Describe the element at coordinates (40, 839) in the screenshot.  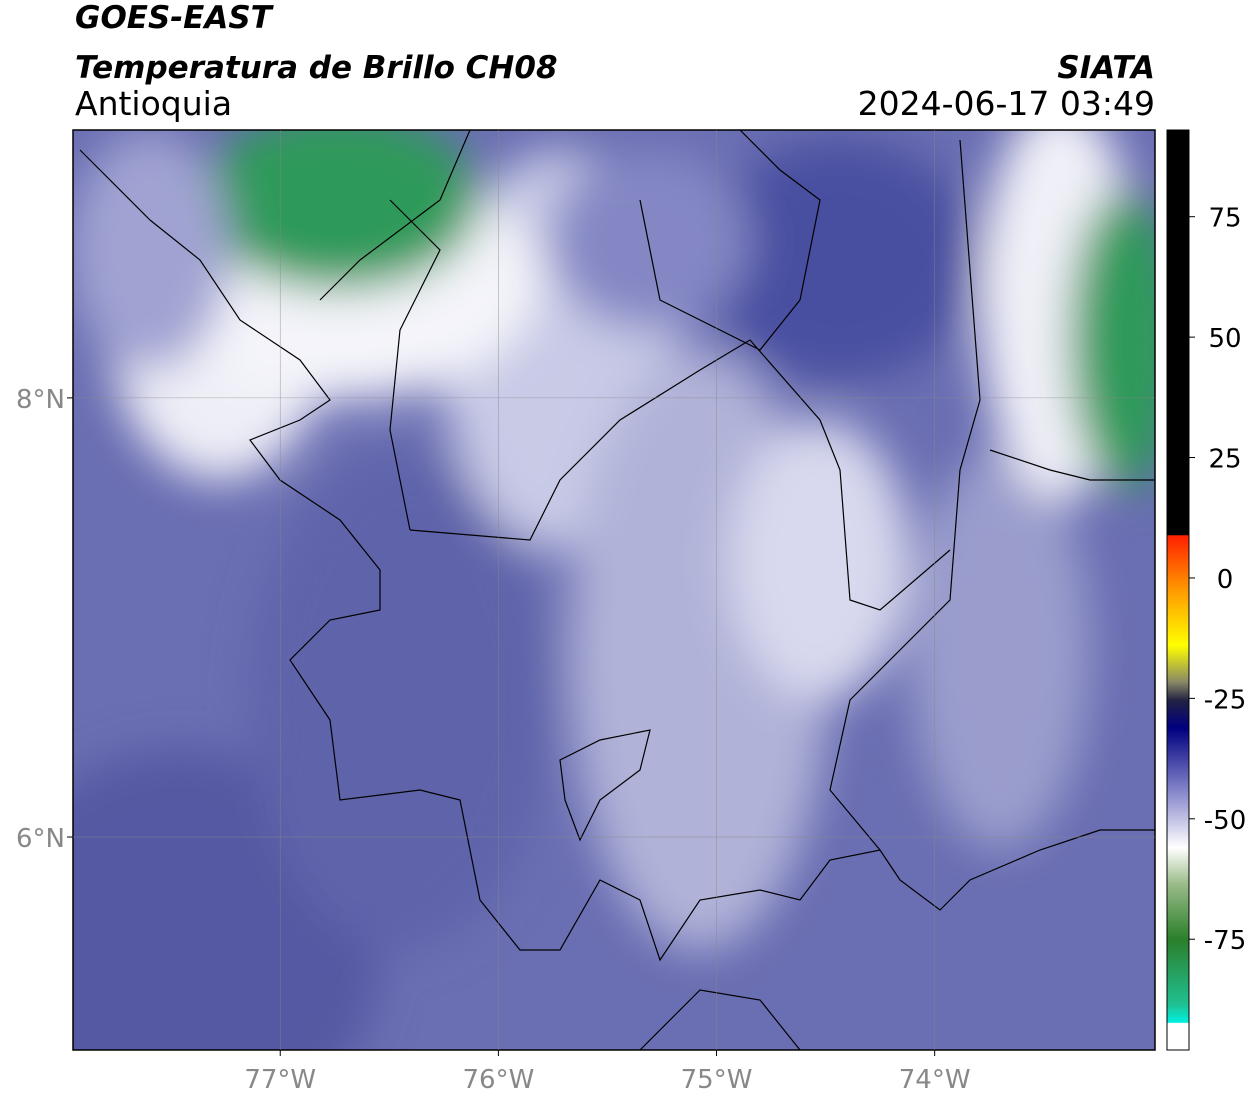
I see `y-tick-label: 6°N` at that location.